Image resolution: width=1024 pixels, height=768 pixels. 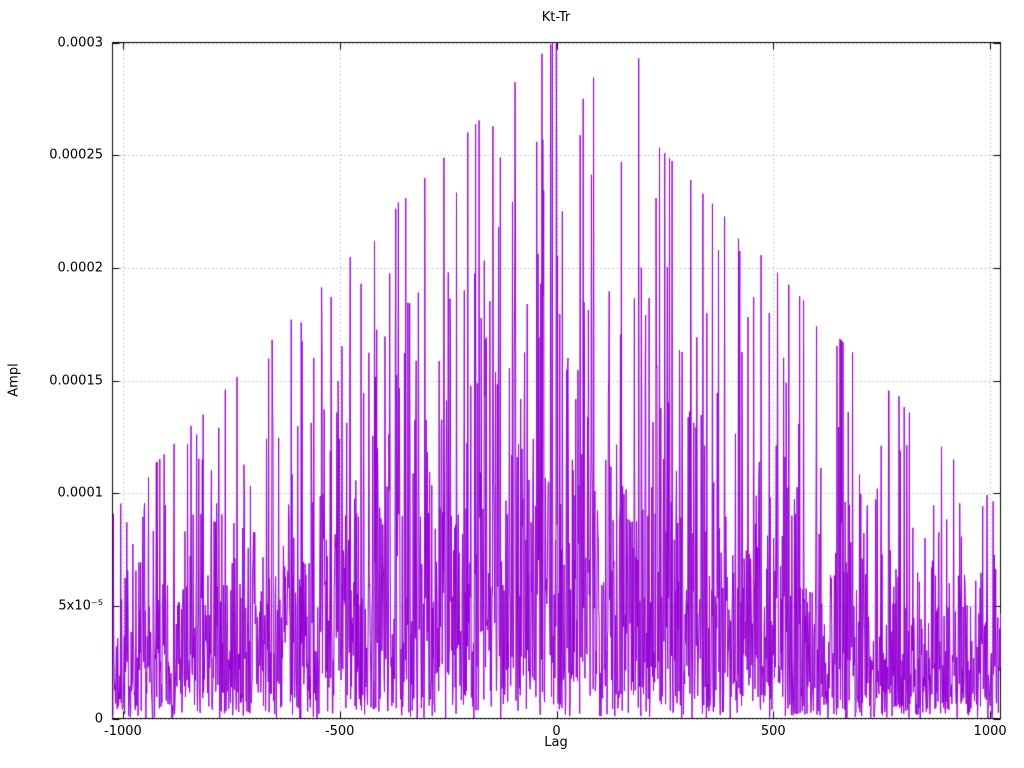 I want to click on chart-title: Kt-Tr, so click(x=556, y=17).